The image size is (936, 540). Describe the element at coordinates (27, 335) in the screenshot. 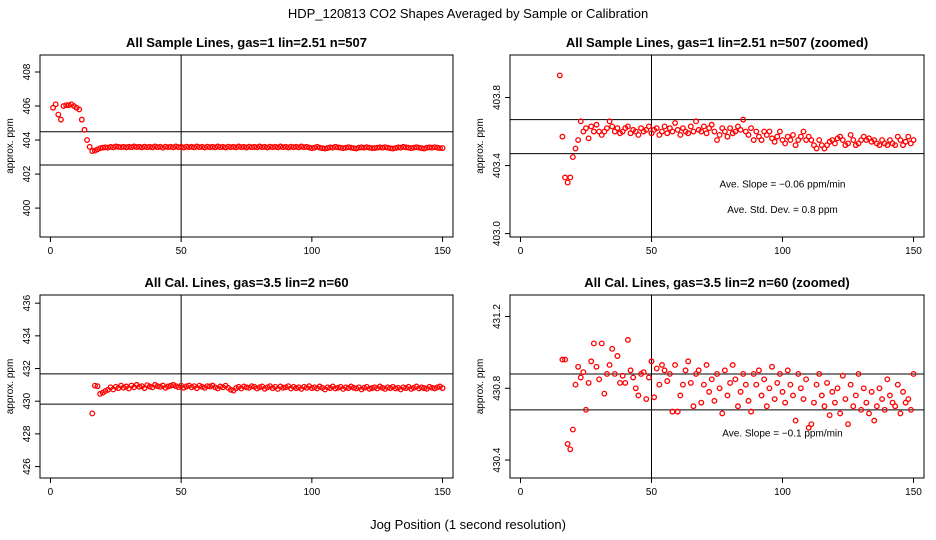

I see `y-tick-label: 434` at that location.